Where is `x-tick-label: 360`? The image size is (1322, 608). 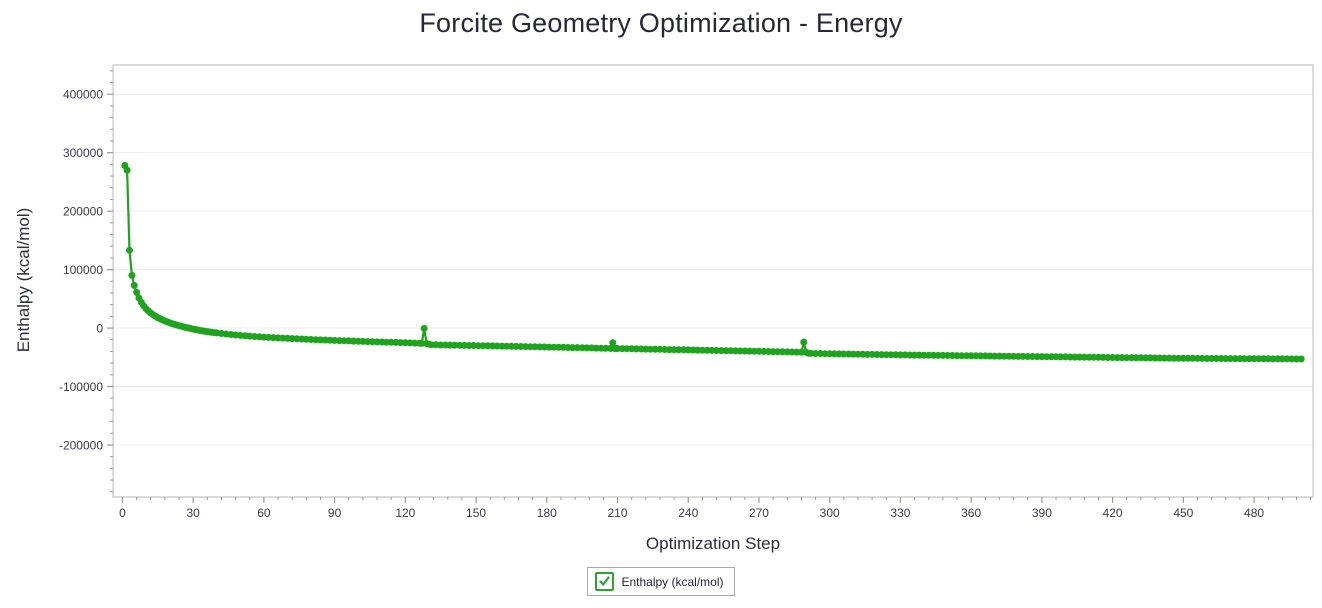 x-tick-label: 360 is located at coordinates (971, 513).